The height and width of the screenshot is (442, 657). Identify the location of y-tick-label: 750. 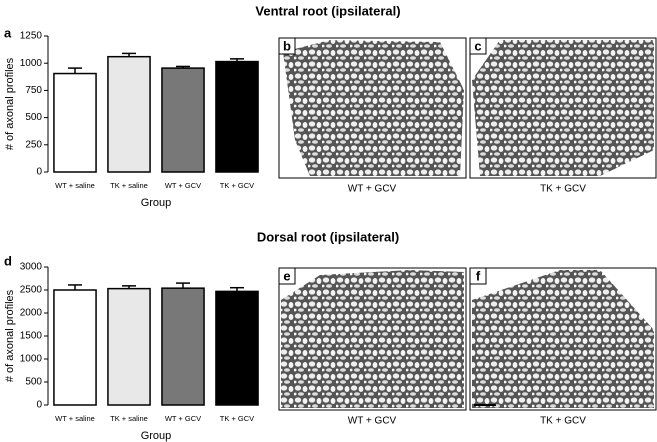
(33, 90).